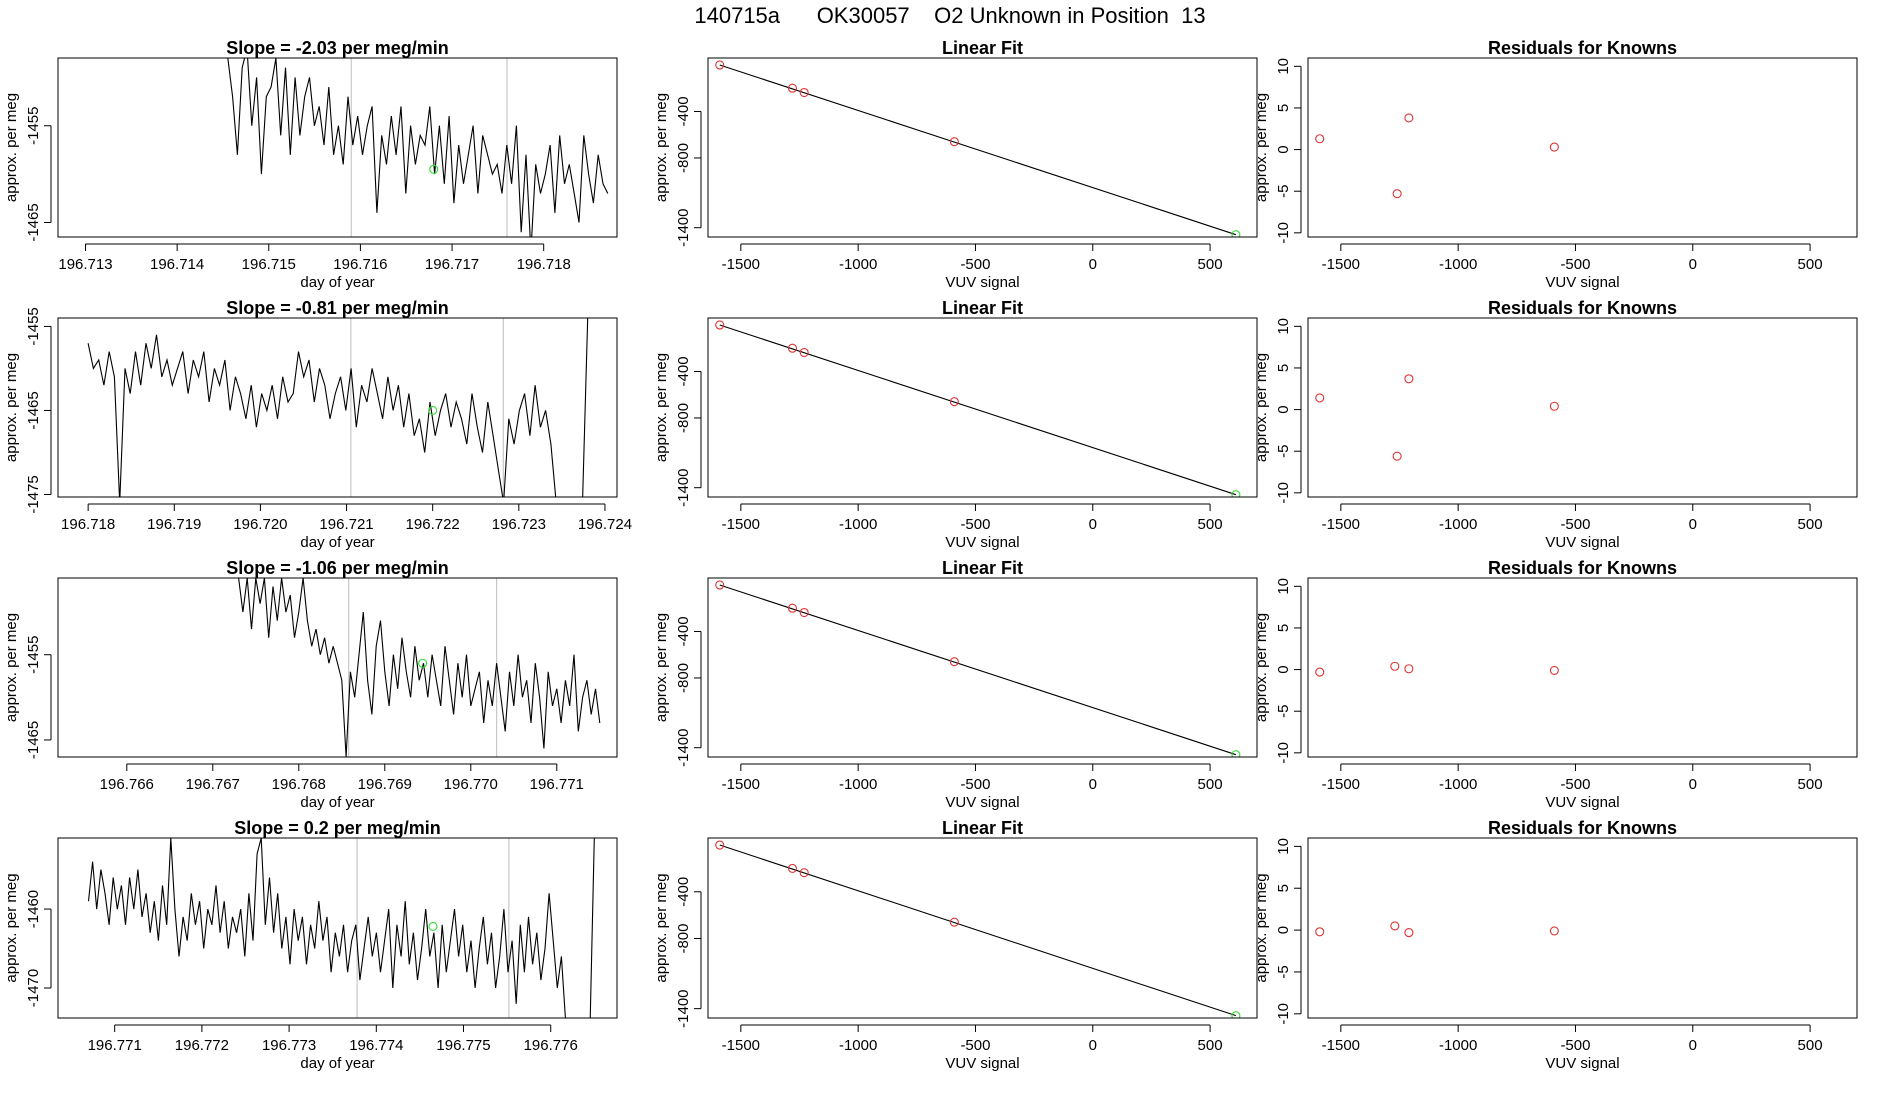 The width and height of the screenshot is (1900, 1100). What do you see at coordinates (337, 828) in the screenshot?
I see `panel-title: Slope = 0.2 per meg/min` at bounding box center [337, 828].